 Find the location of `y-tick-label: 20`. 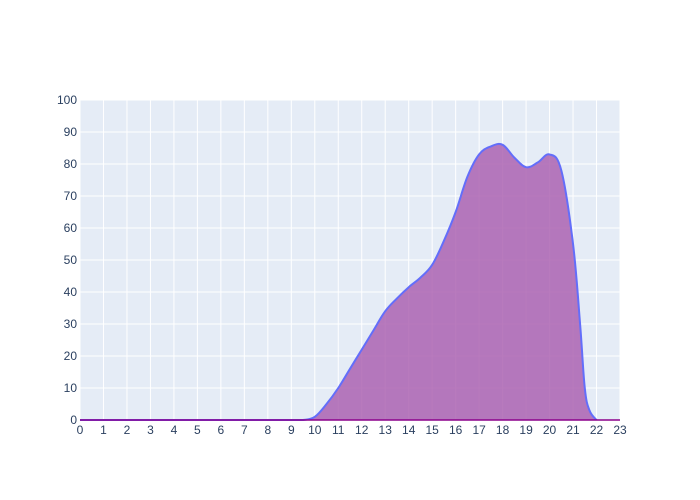

y-tick-label: 20 is located at coordinates (71, 356).